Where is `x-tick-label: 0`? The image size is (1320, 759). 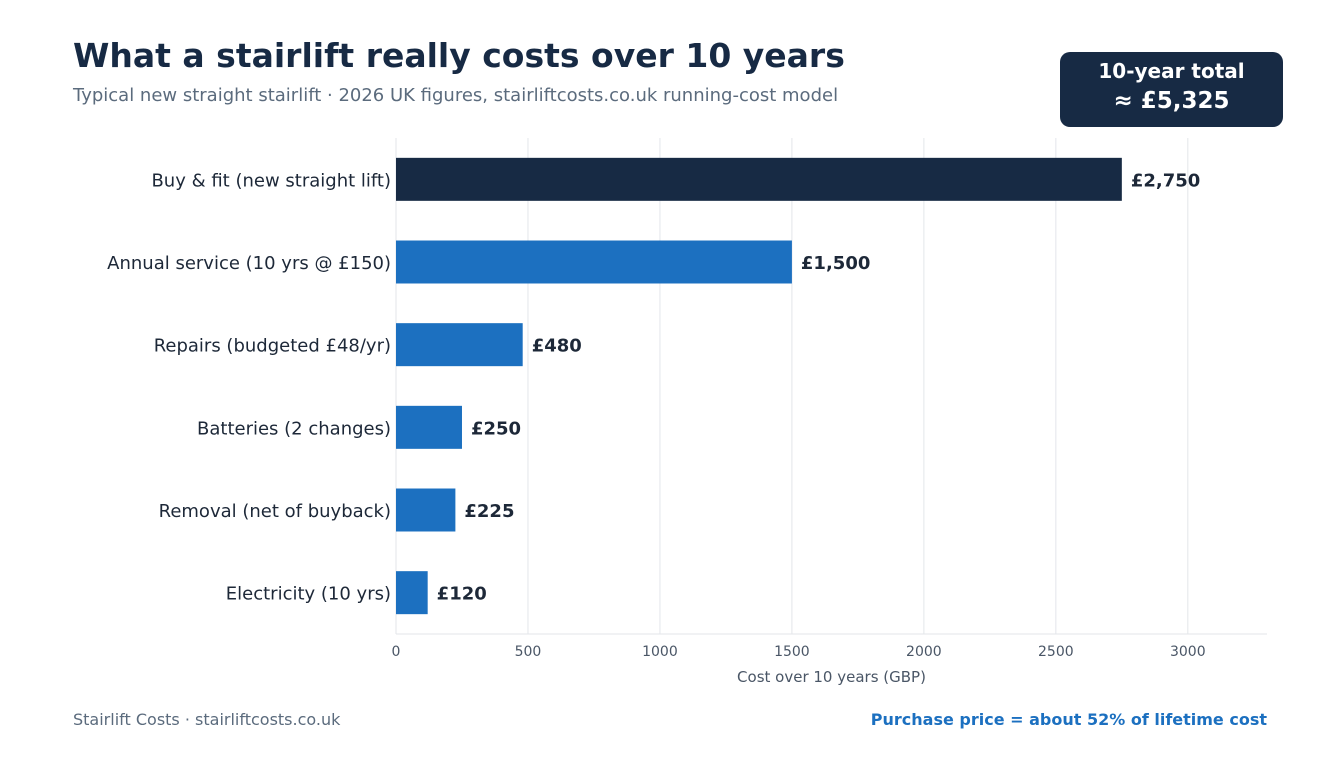
x-tick-label: 0 is located at coordinates (396, 652).